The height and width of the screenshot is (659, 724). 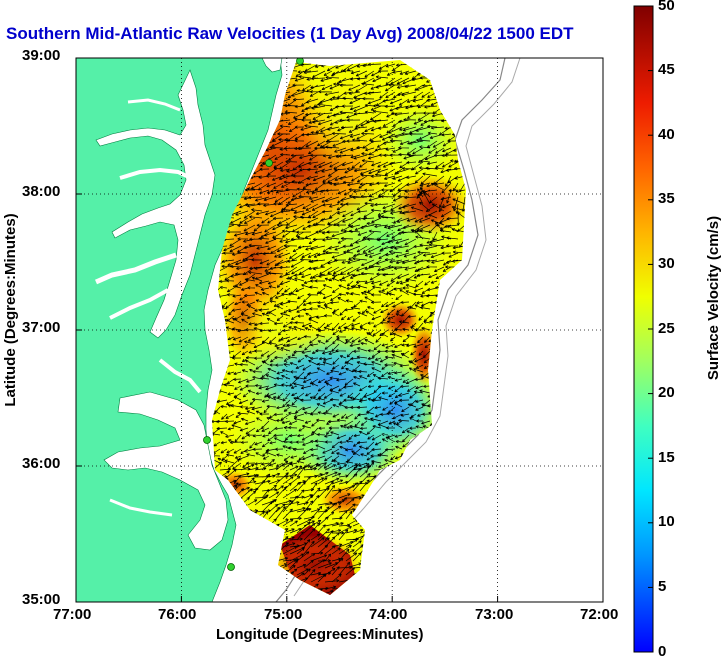 I want to click on x-tick-label: 74:00, so click(x=388, y=614).